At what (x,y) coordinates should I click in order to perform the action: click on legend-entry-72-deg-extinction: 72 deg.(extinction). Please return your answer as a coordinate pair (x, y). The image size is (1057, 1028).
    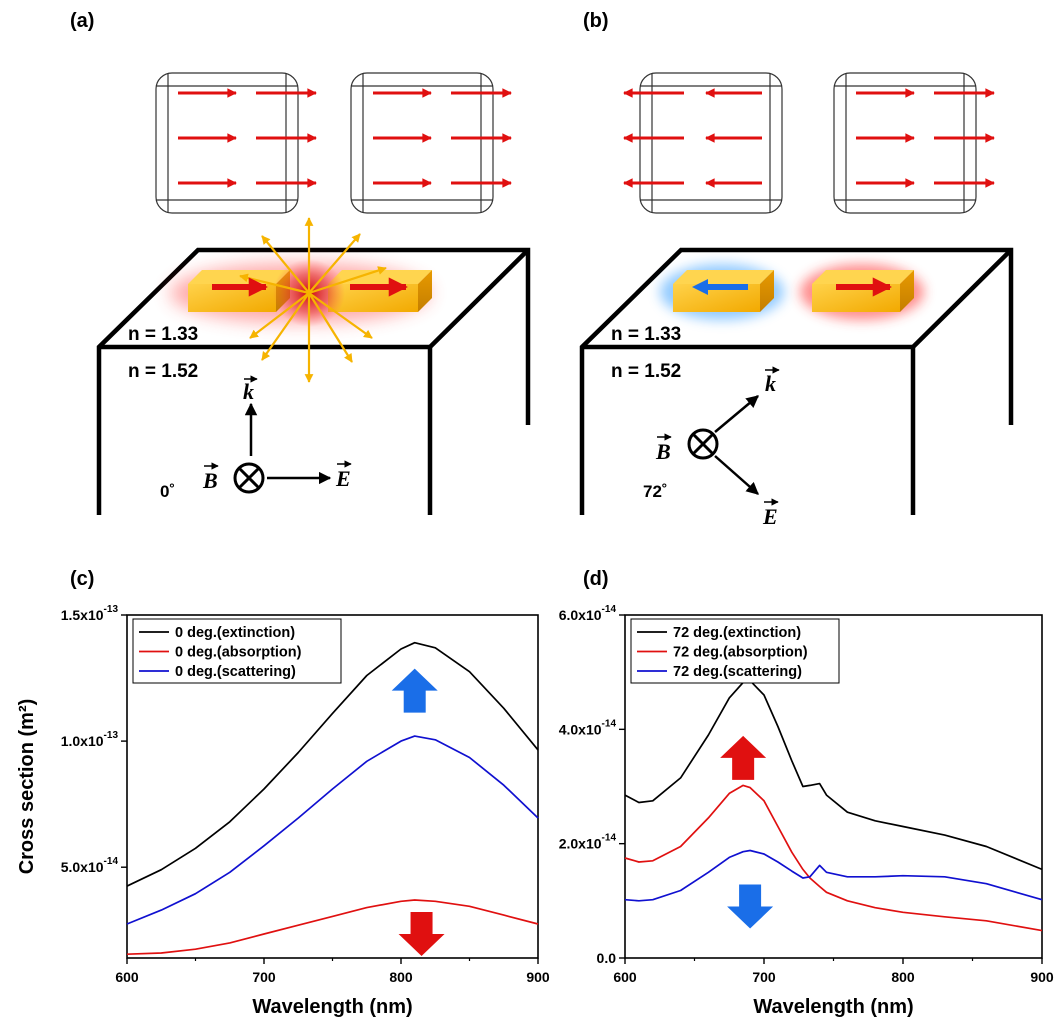
    Looking at the image, I should click on (737, 633).